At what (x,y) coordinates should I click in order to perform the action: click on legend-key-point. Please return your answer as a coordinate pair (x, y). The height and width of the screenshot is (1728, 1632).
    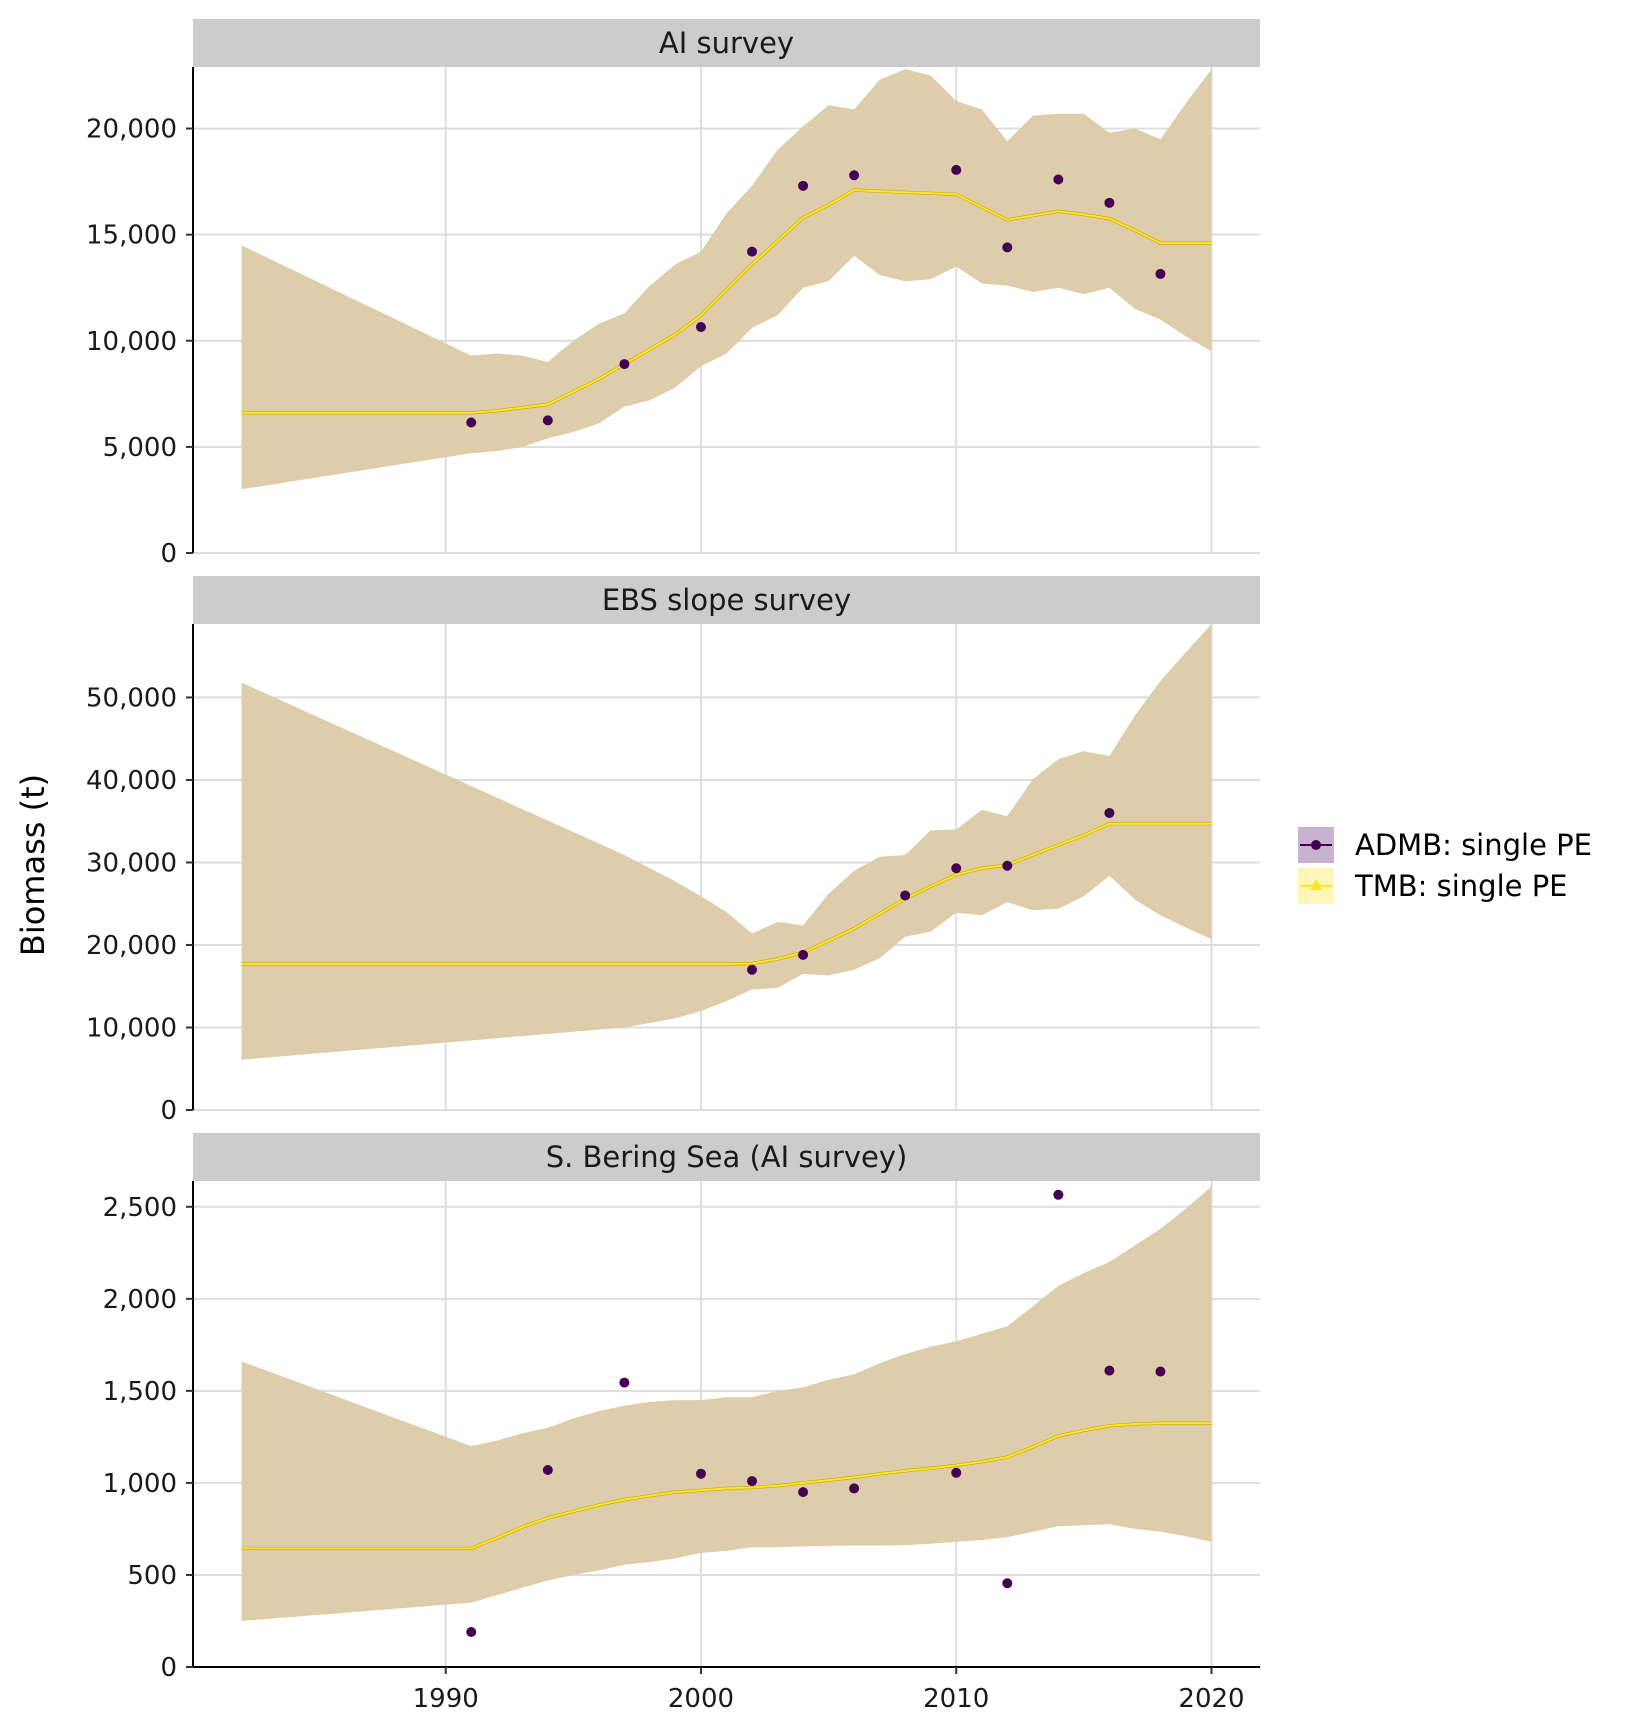
    Looking at the image, I should click on (1316, 845).